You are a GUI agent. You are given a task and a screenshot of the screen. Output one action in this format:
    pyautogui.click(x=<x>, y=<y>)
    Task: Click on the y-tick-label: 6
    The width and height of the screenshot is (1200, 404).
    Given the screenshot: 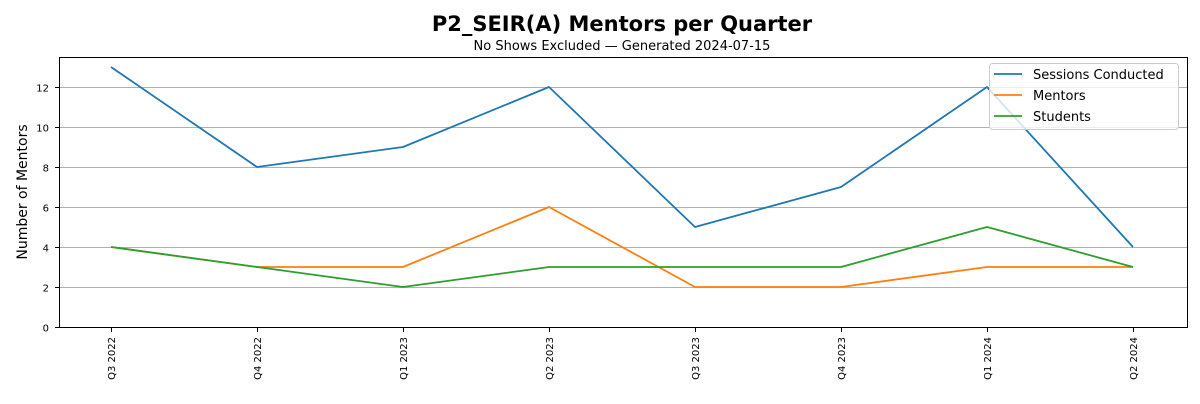 What is the action you would take?
    pyautogui.click(x=46, y=209)
    